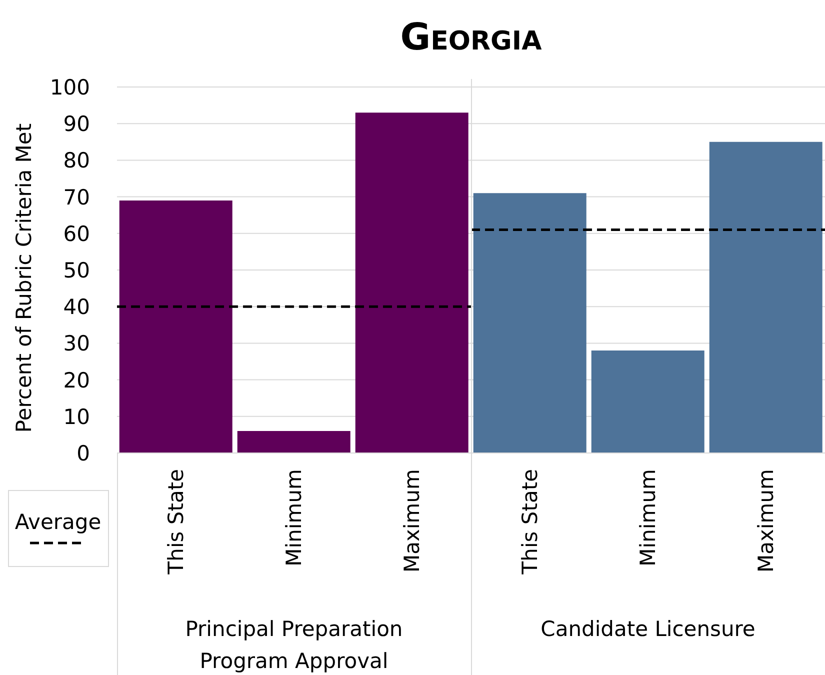 The width and height of the screenshot is (825, 675). Describe the element at coordinates (648, 629) in the screenshot. I see `text: Candidate Licensure` at that location.